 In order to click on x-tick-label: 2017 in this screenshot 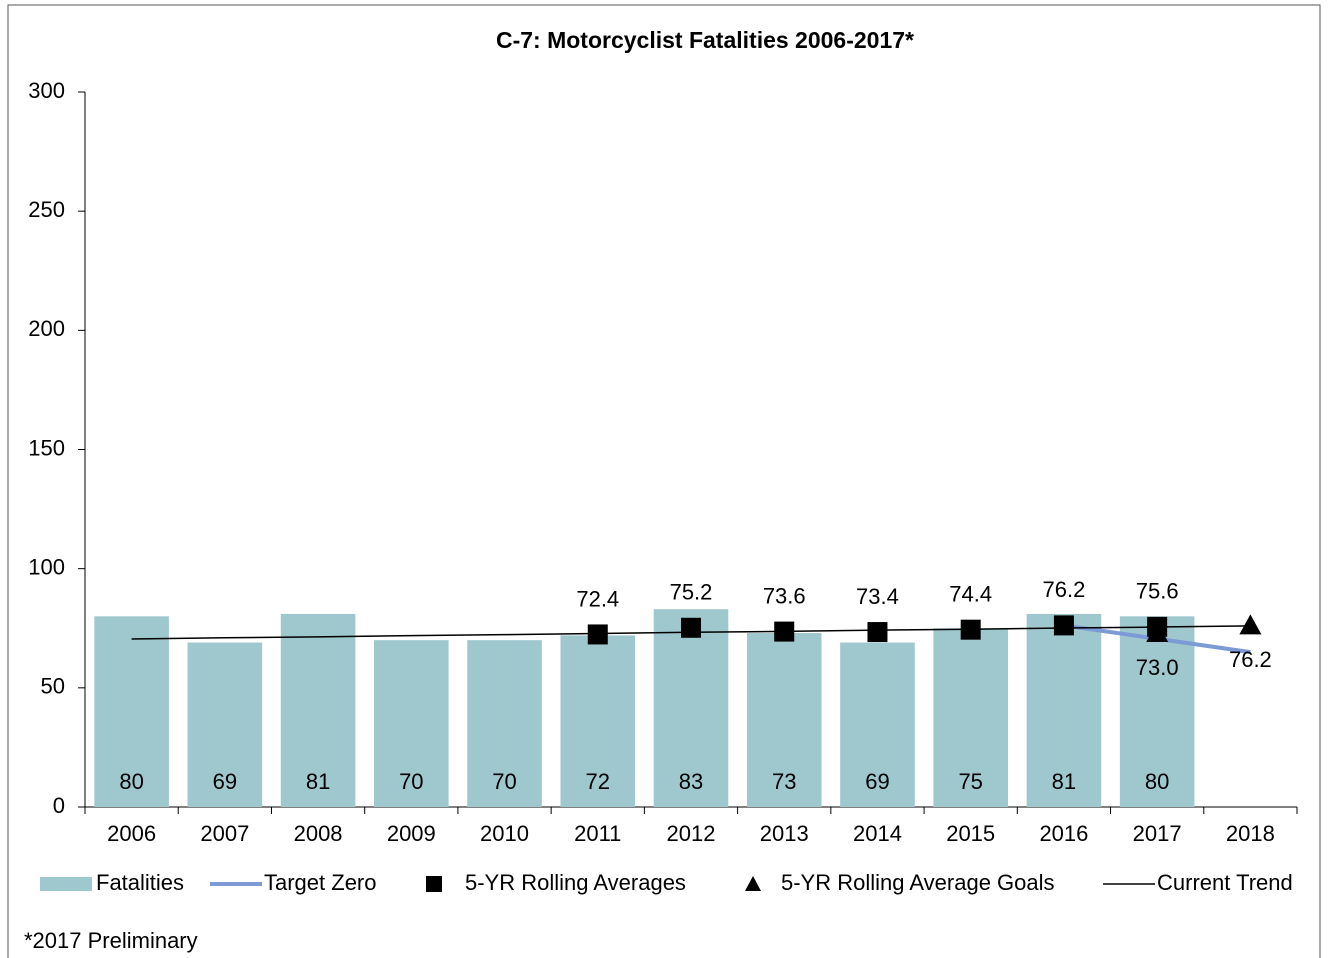, I will do `click(1157, 833)`.